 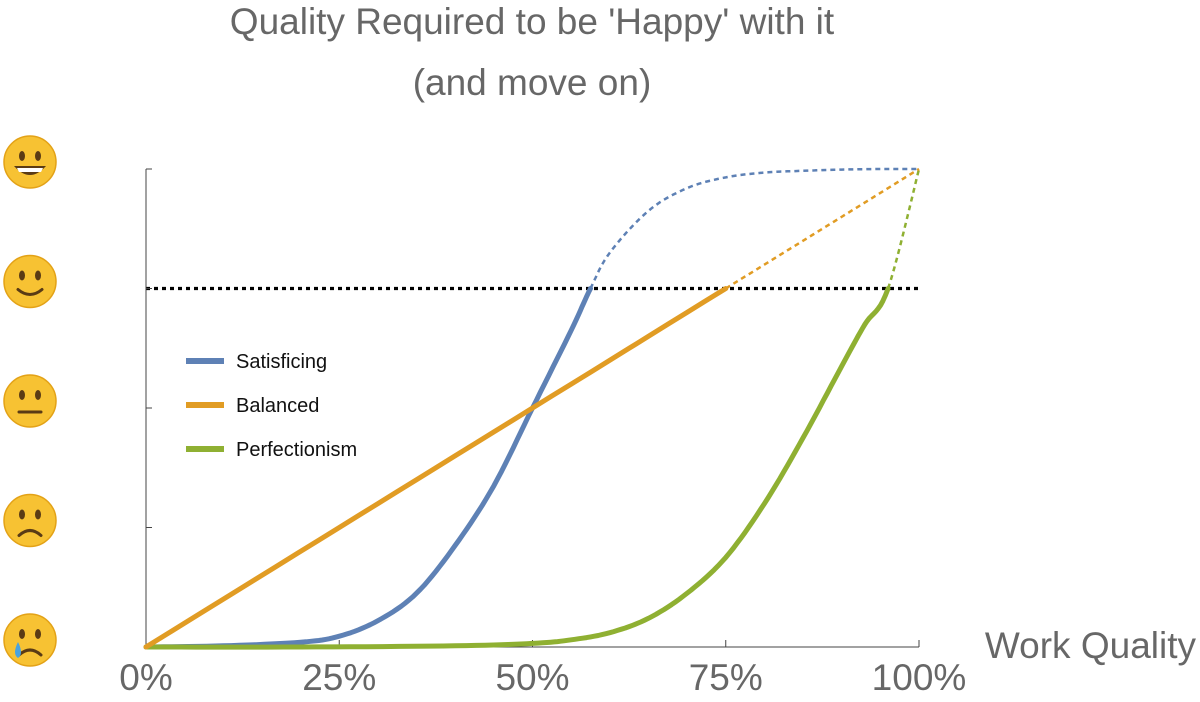 I want to click on series-balanced-dotted, so click(x=822, y=228).